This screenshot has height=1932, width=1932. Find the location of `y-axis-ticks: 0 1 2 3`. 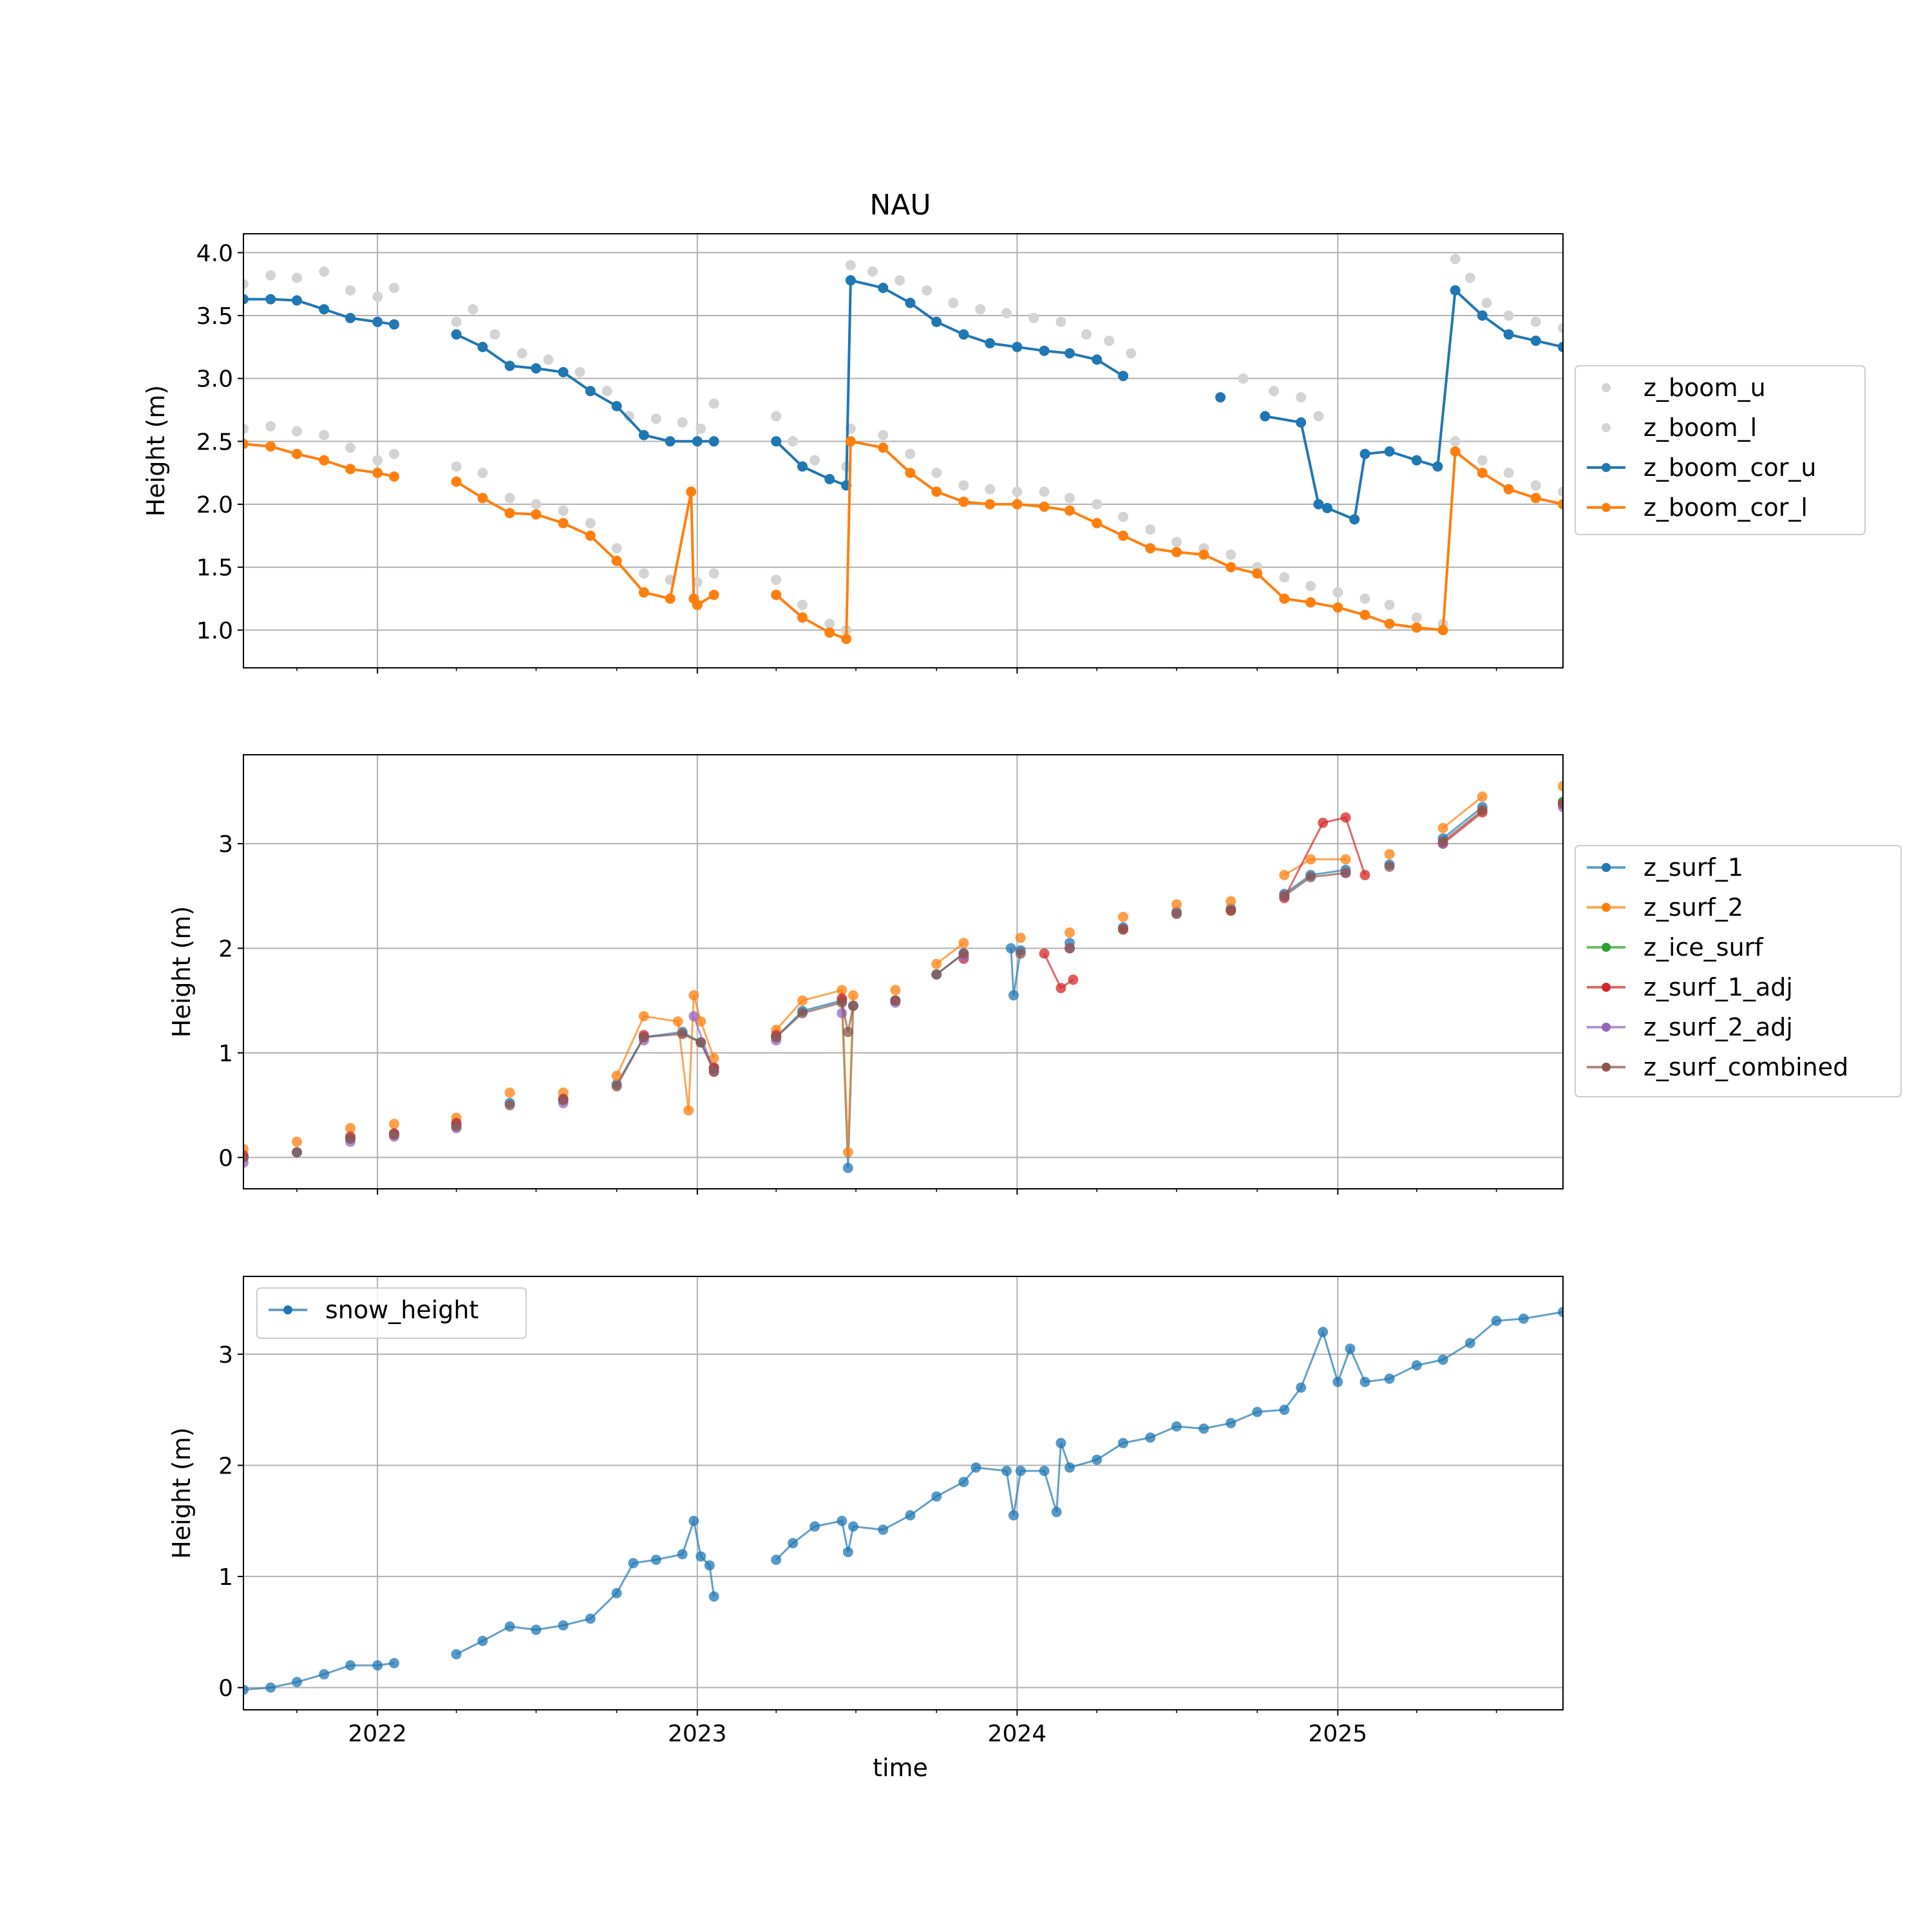

y-axis-ticks: 0 1 2 3 is located at coordinates (231, 1001).